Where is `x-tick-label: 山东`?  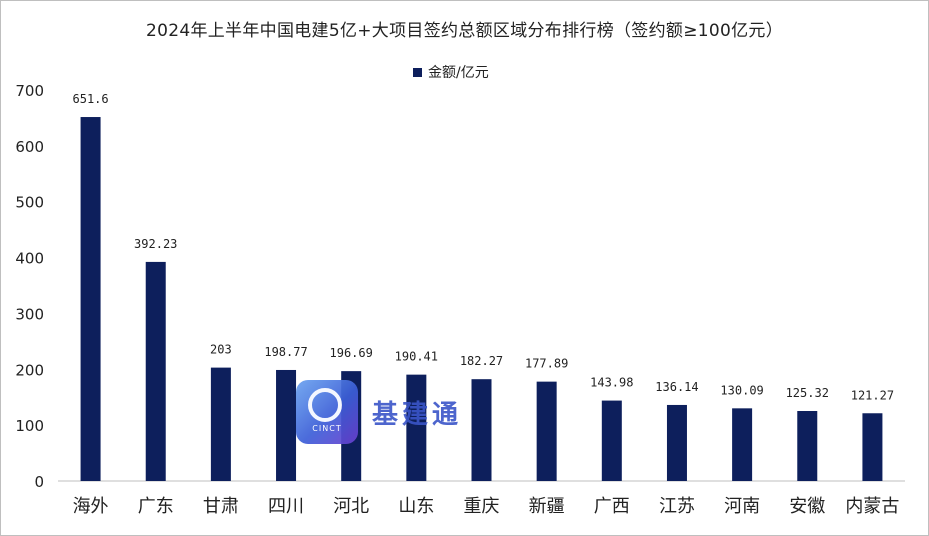 x-tick-label: 山东 is located at coordinates (416, 506).